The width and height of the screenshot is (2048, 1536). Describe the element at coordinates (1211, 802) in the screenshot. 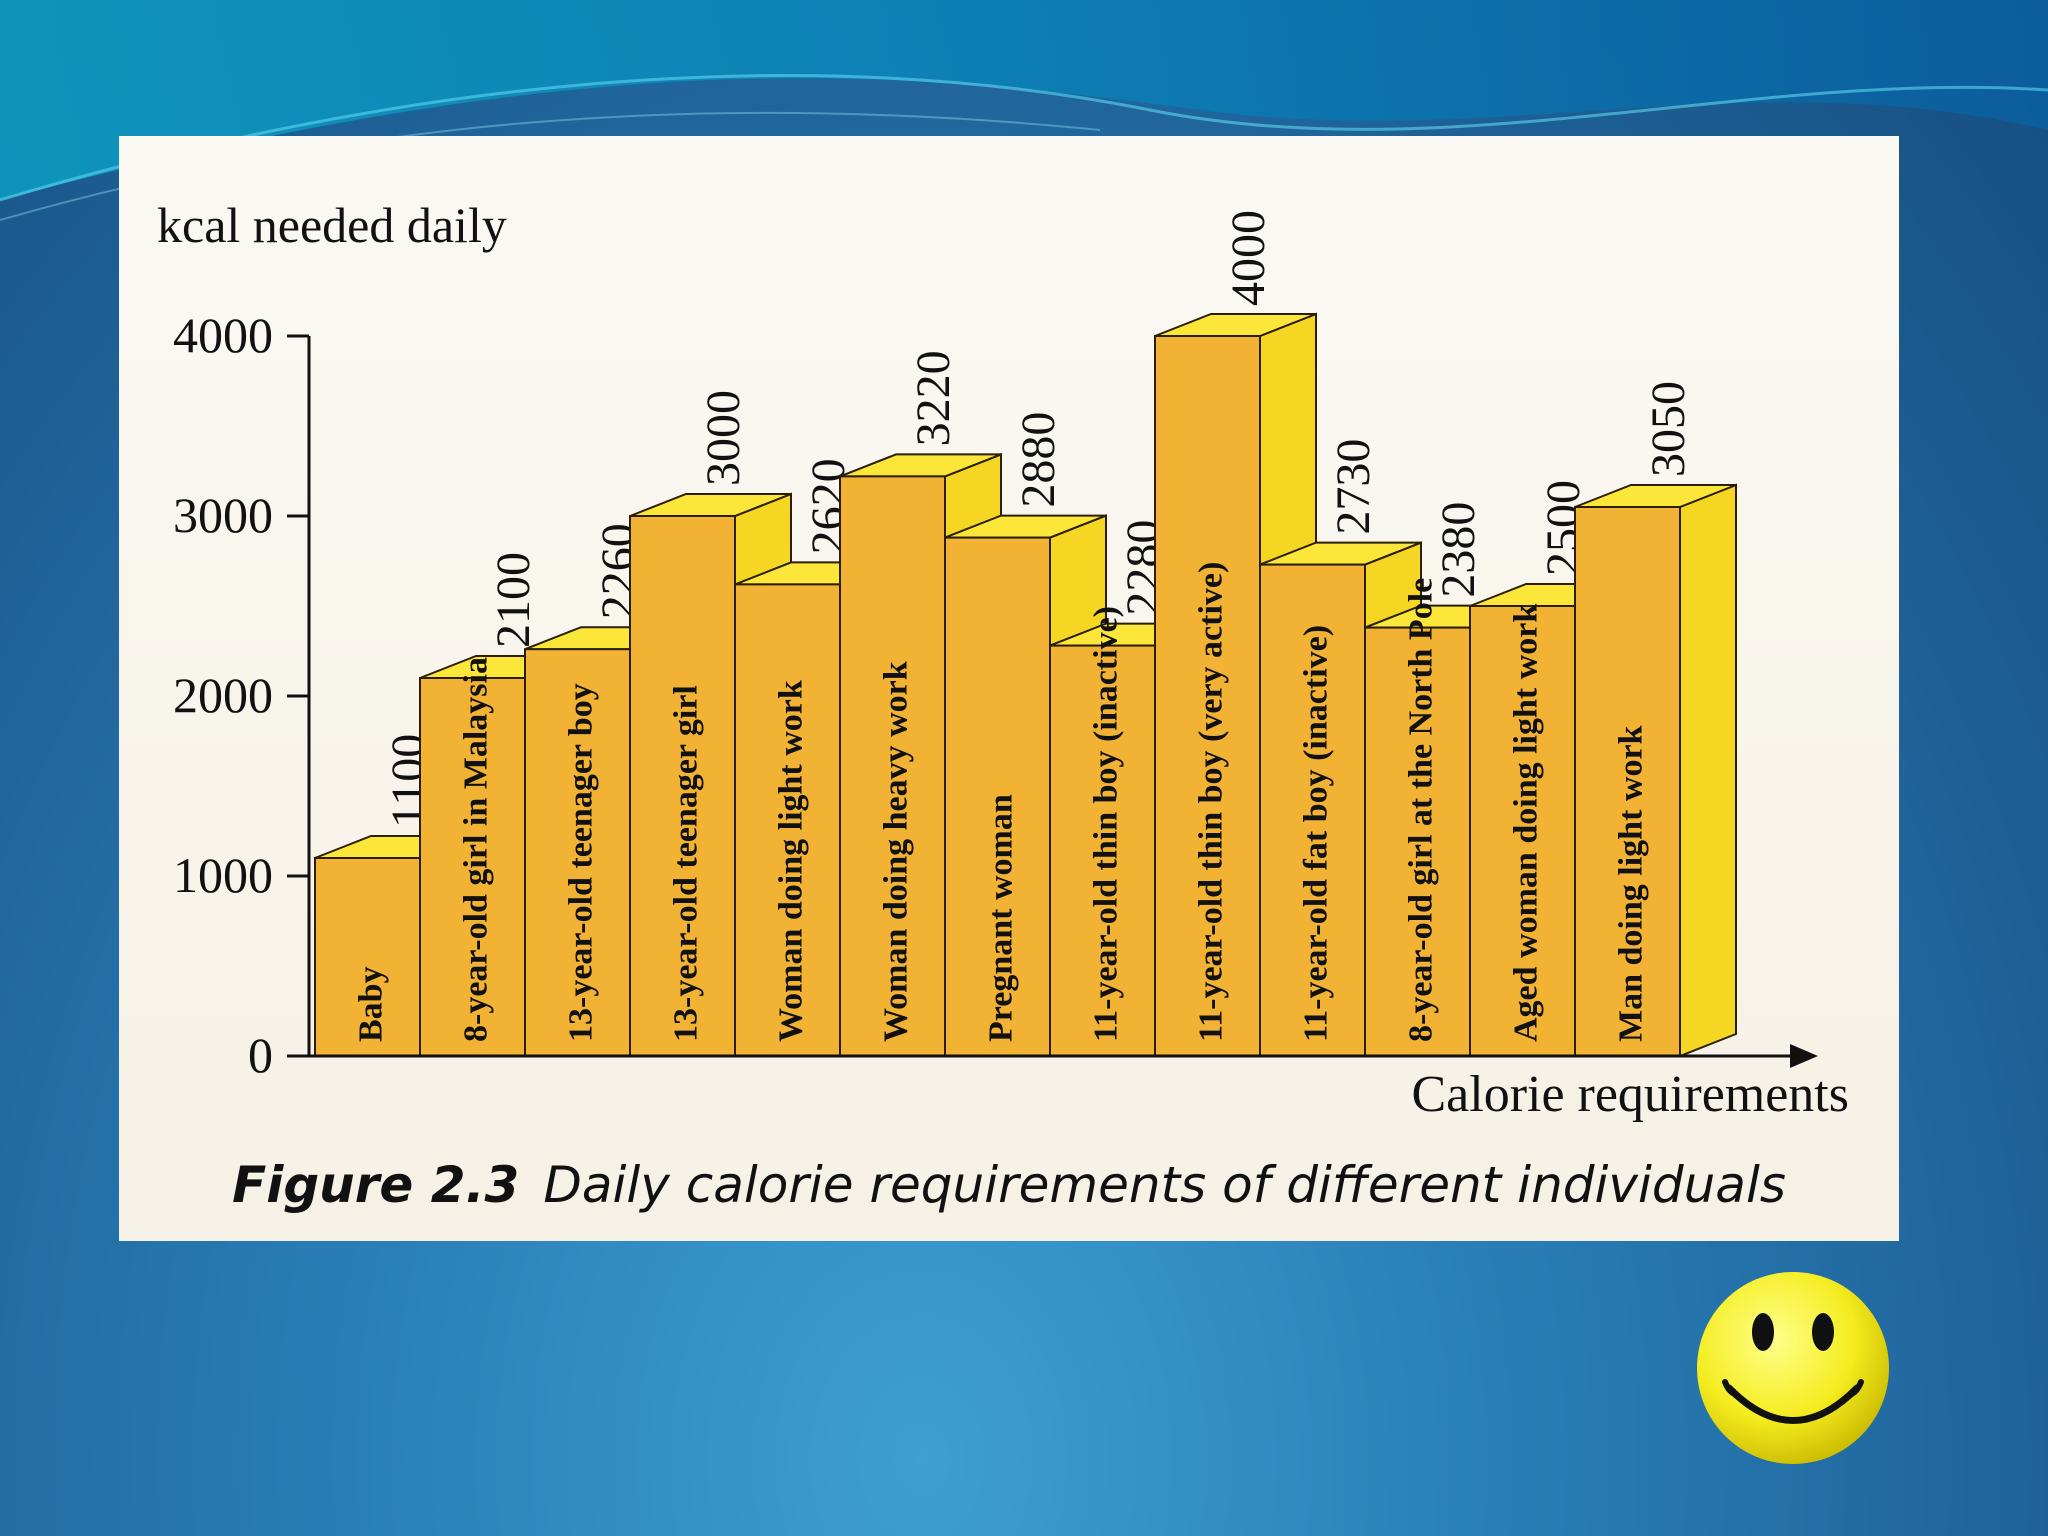

I see `category-label: 11-year-old thin boy (very active)` at that location.